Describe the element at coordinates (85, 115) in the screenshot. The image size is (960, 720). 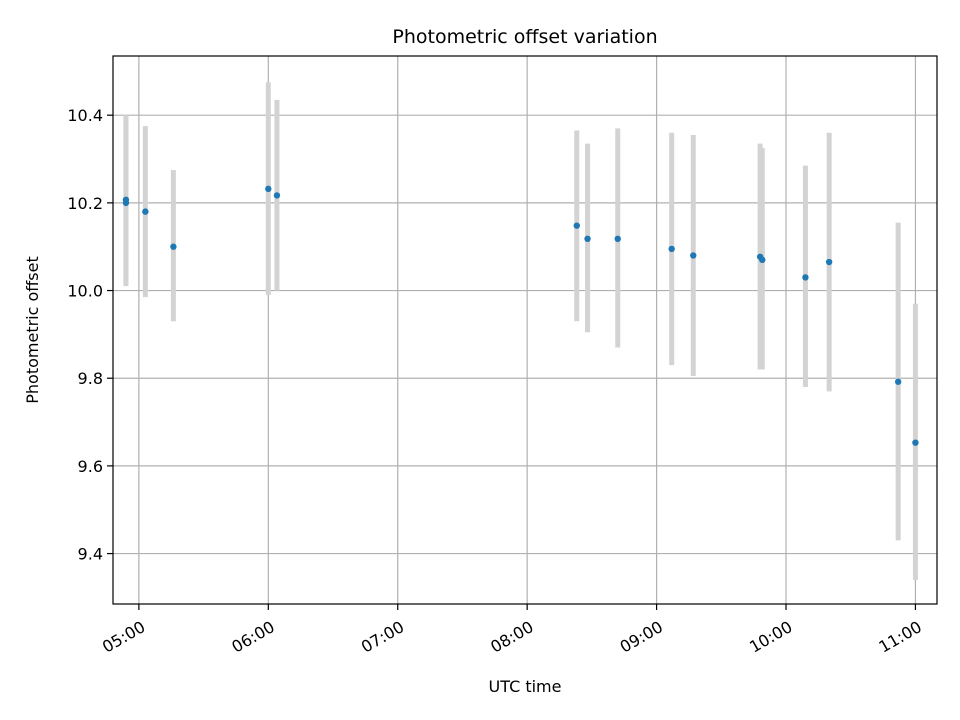
I see `y-tick-label: 10.4` at that location.